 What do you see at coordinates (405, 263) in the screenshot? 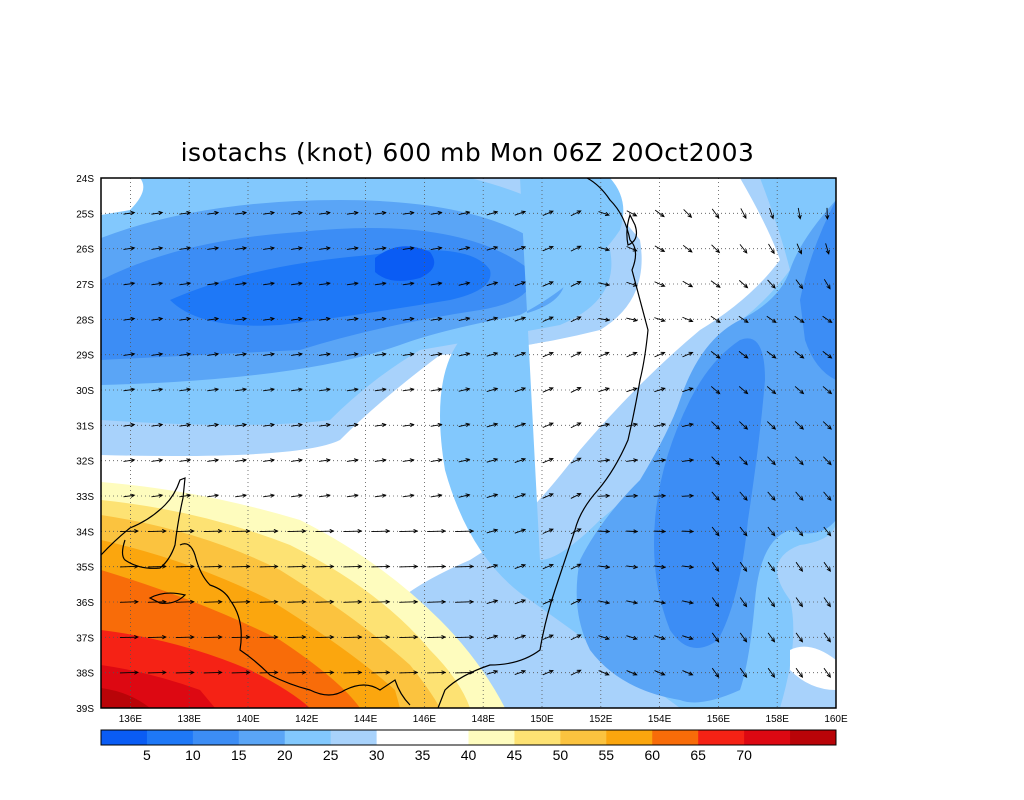
I see `isotach-max-north` at bounding box center [405, 263].